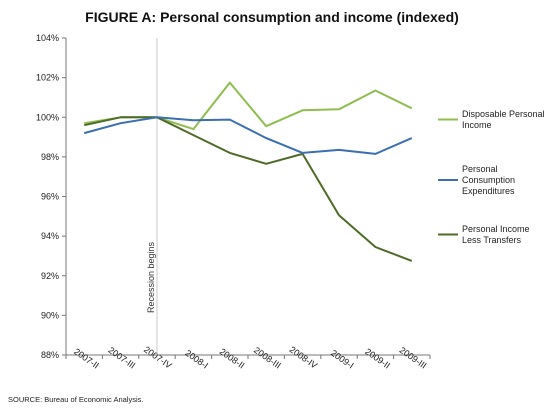 Image resolution: width=545 pixels, height=410 pixels. What do you see at coordinates (50, 355) in the screenshot?
I see `y-tick-label: 88%` at bounding box center [50, 355].